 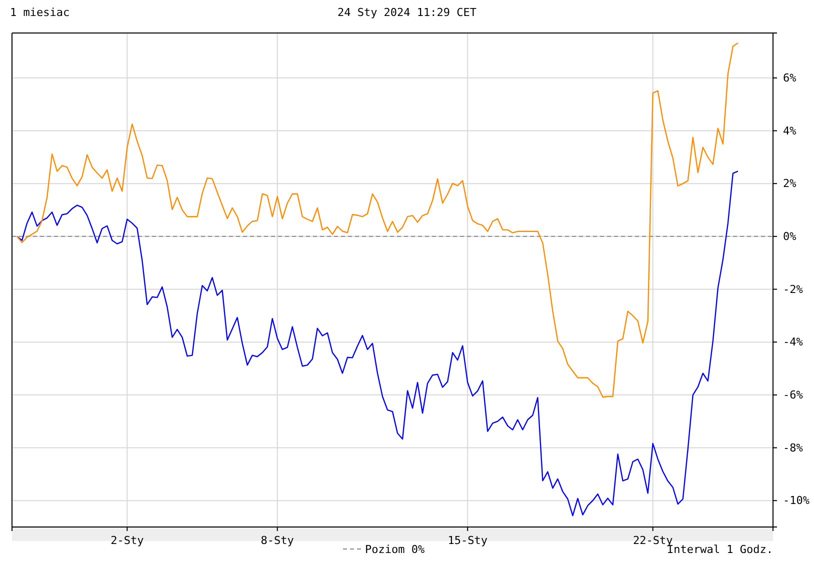 What do you see at coordinates (790, 77) in the screenshot?
I see `y-tick-label: 6%` at bounding box center [790, 77].